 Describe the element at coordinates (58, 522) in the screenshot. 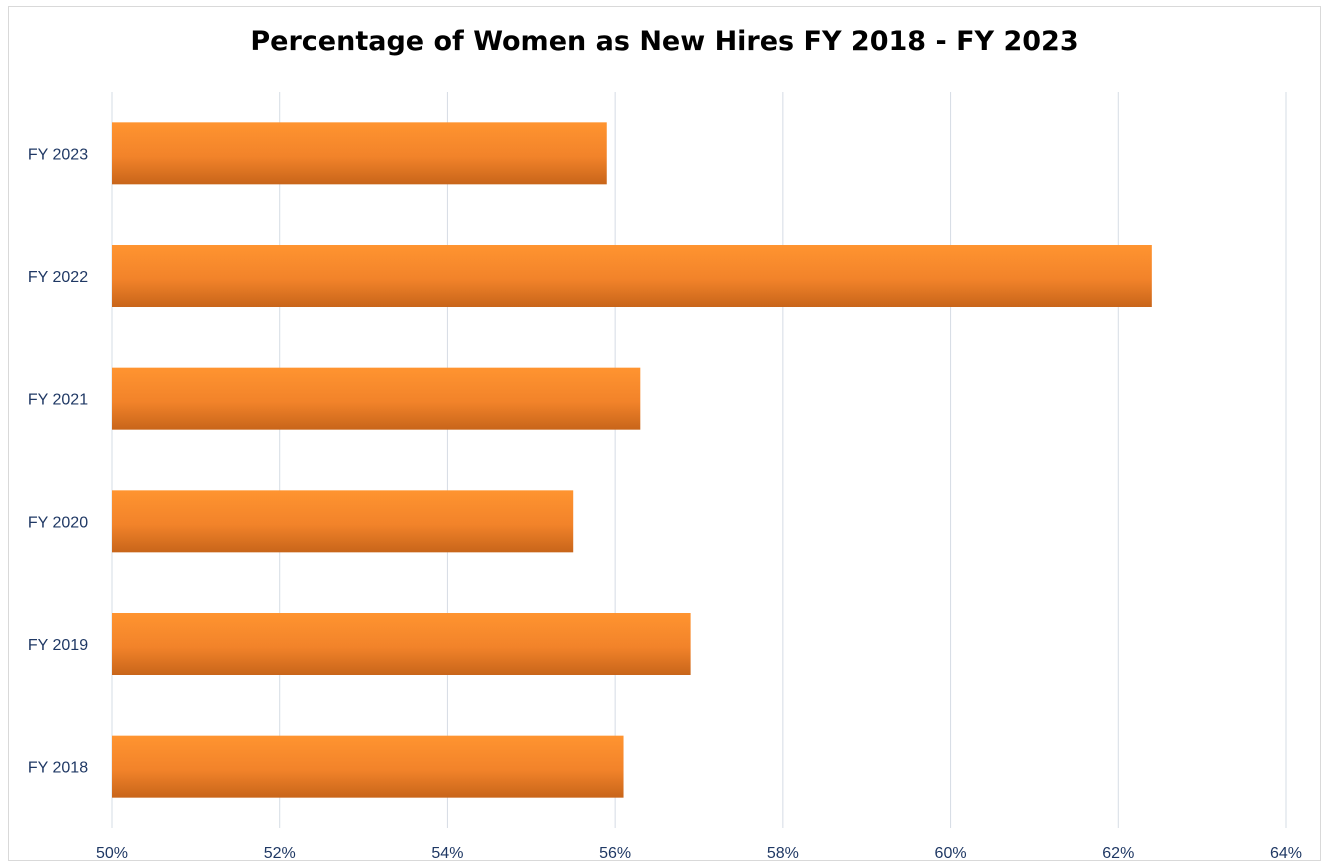

I see `category-label: FY 2020` at that location.